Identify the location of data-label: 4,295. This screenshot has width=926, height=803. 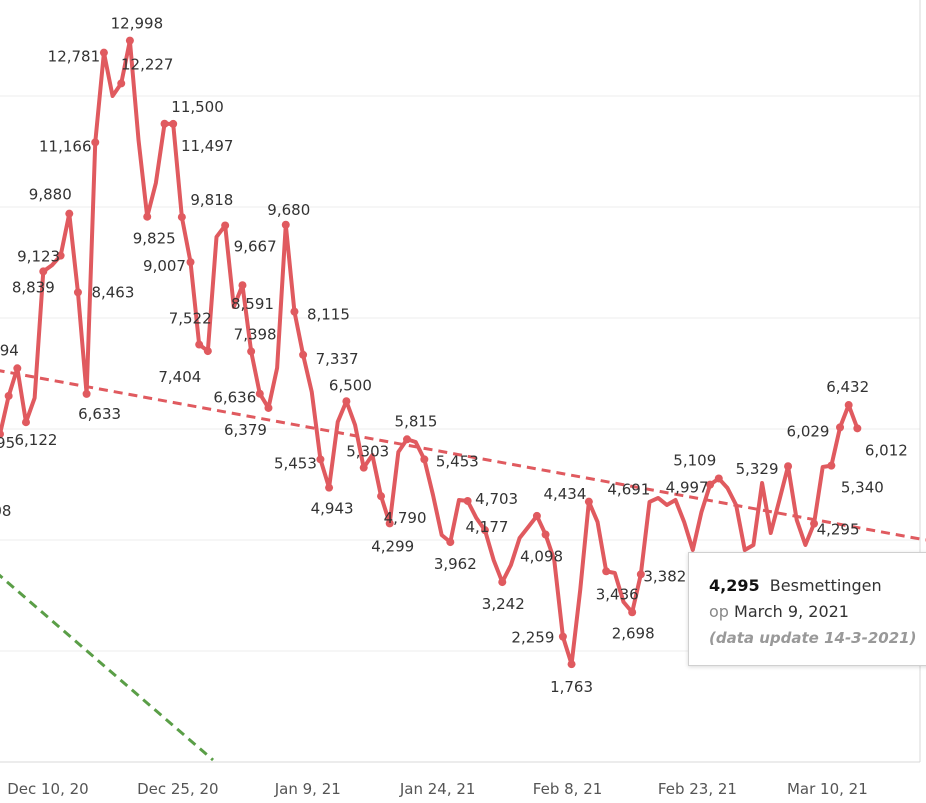
(838, 530).